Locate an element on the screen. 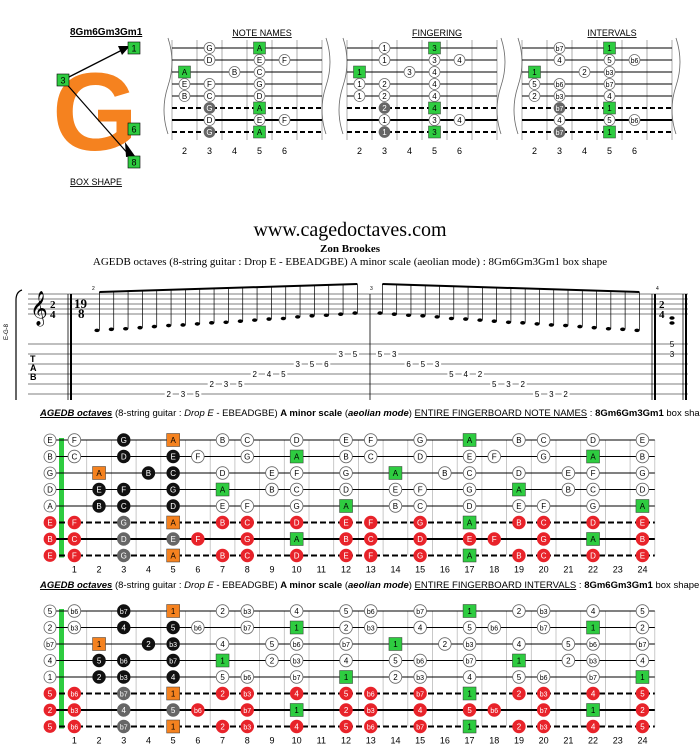 This screenshot has height=747, width=700. fb-fret-number: 22 is located at coordinates (593, 570).